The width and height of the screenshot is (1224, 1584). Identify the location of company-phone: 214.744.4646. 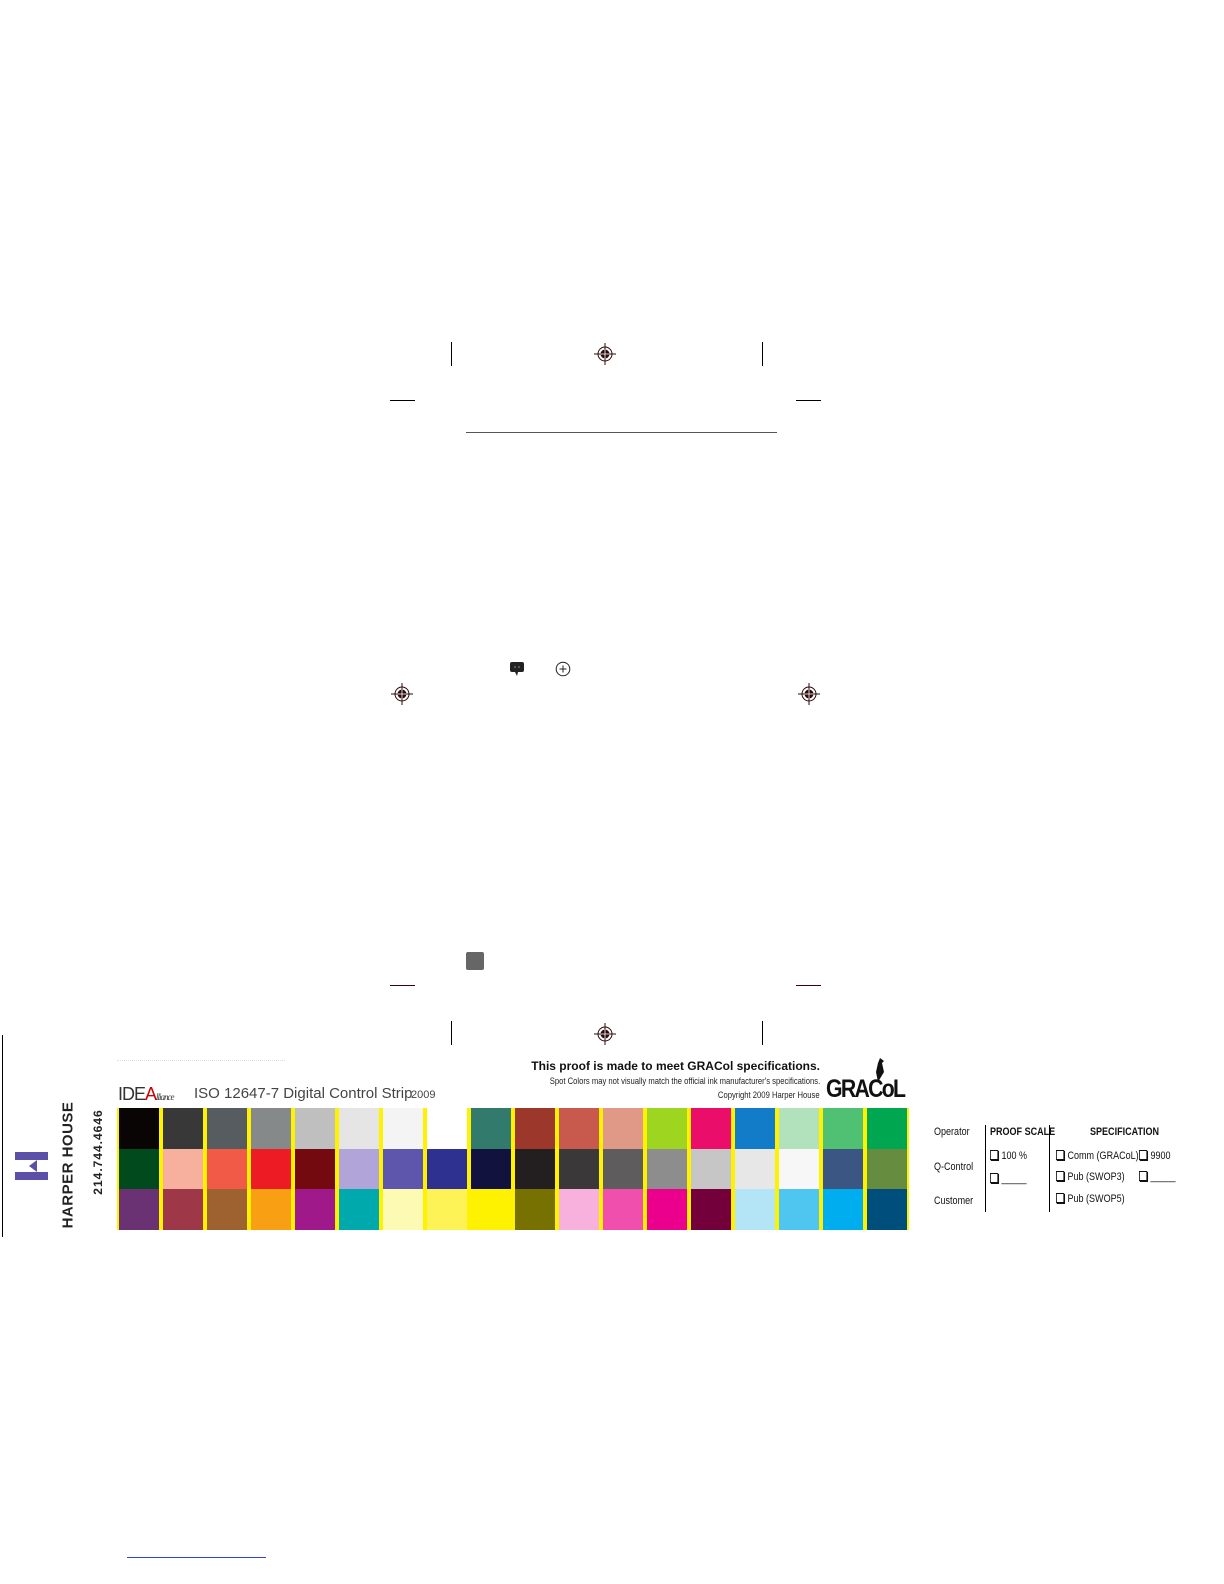
(98, 1152).